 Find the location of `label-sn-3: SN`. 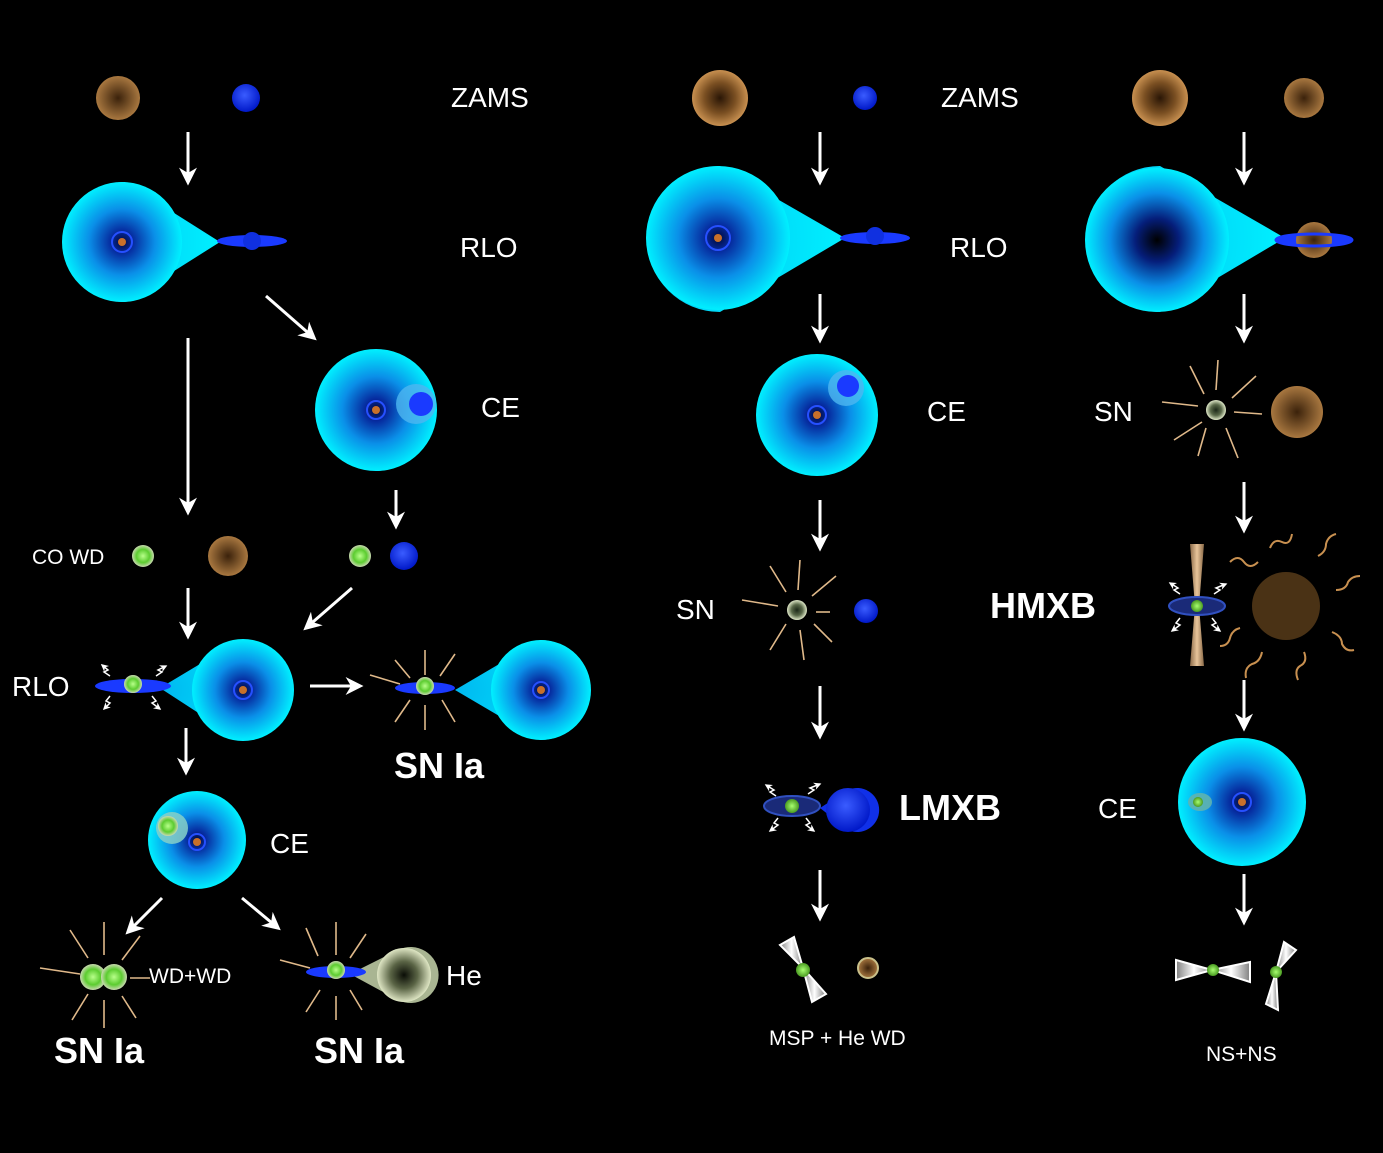

label-sn-3: SN is located at coordinates (1113, 411).